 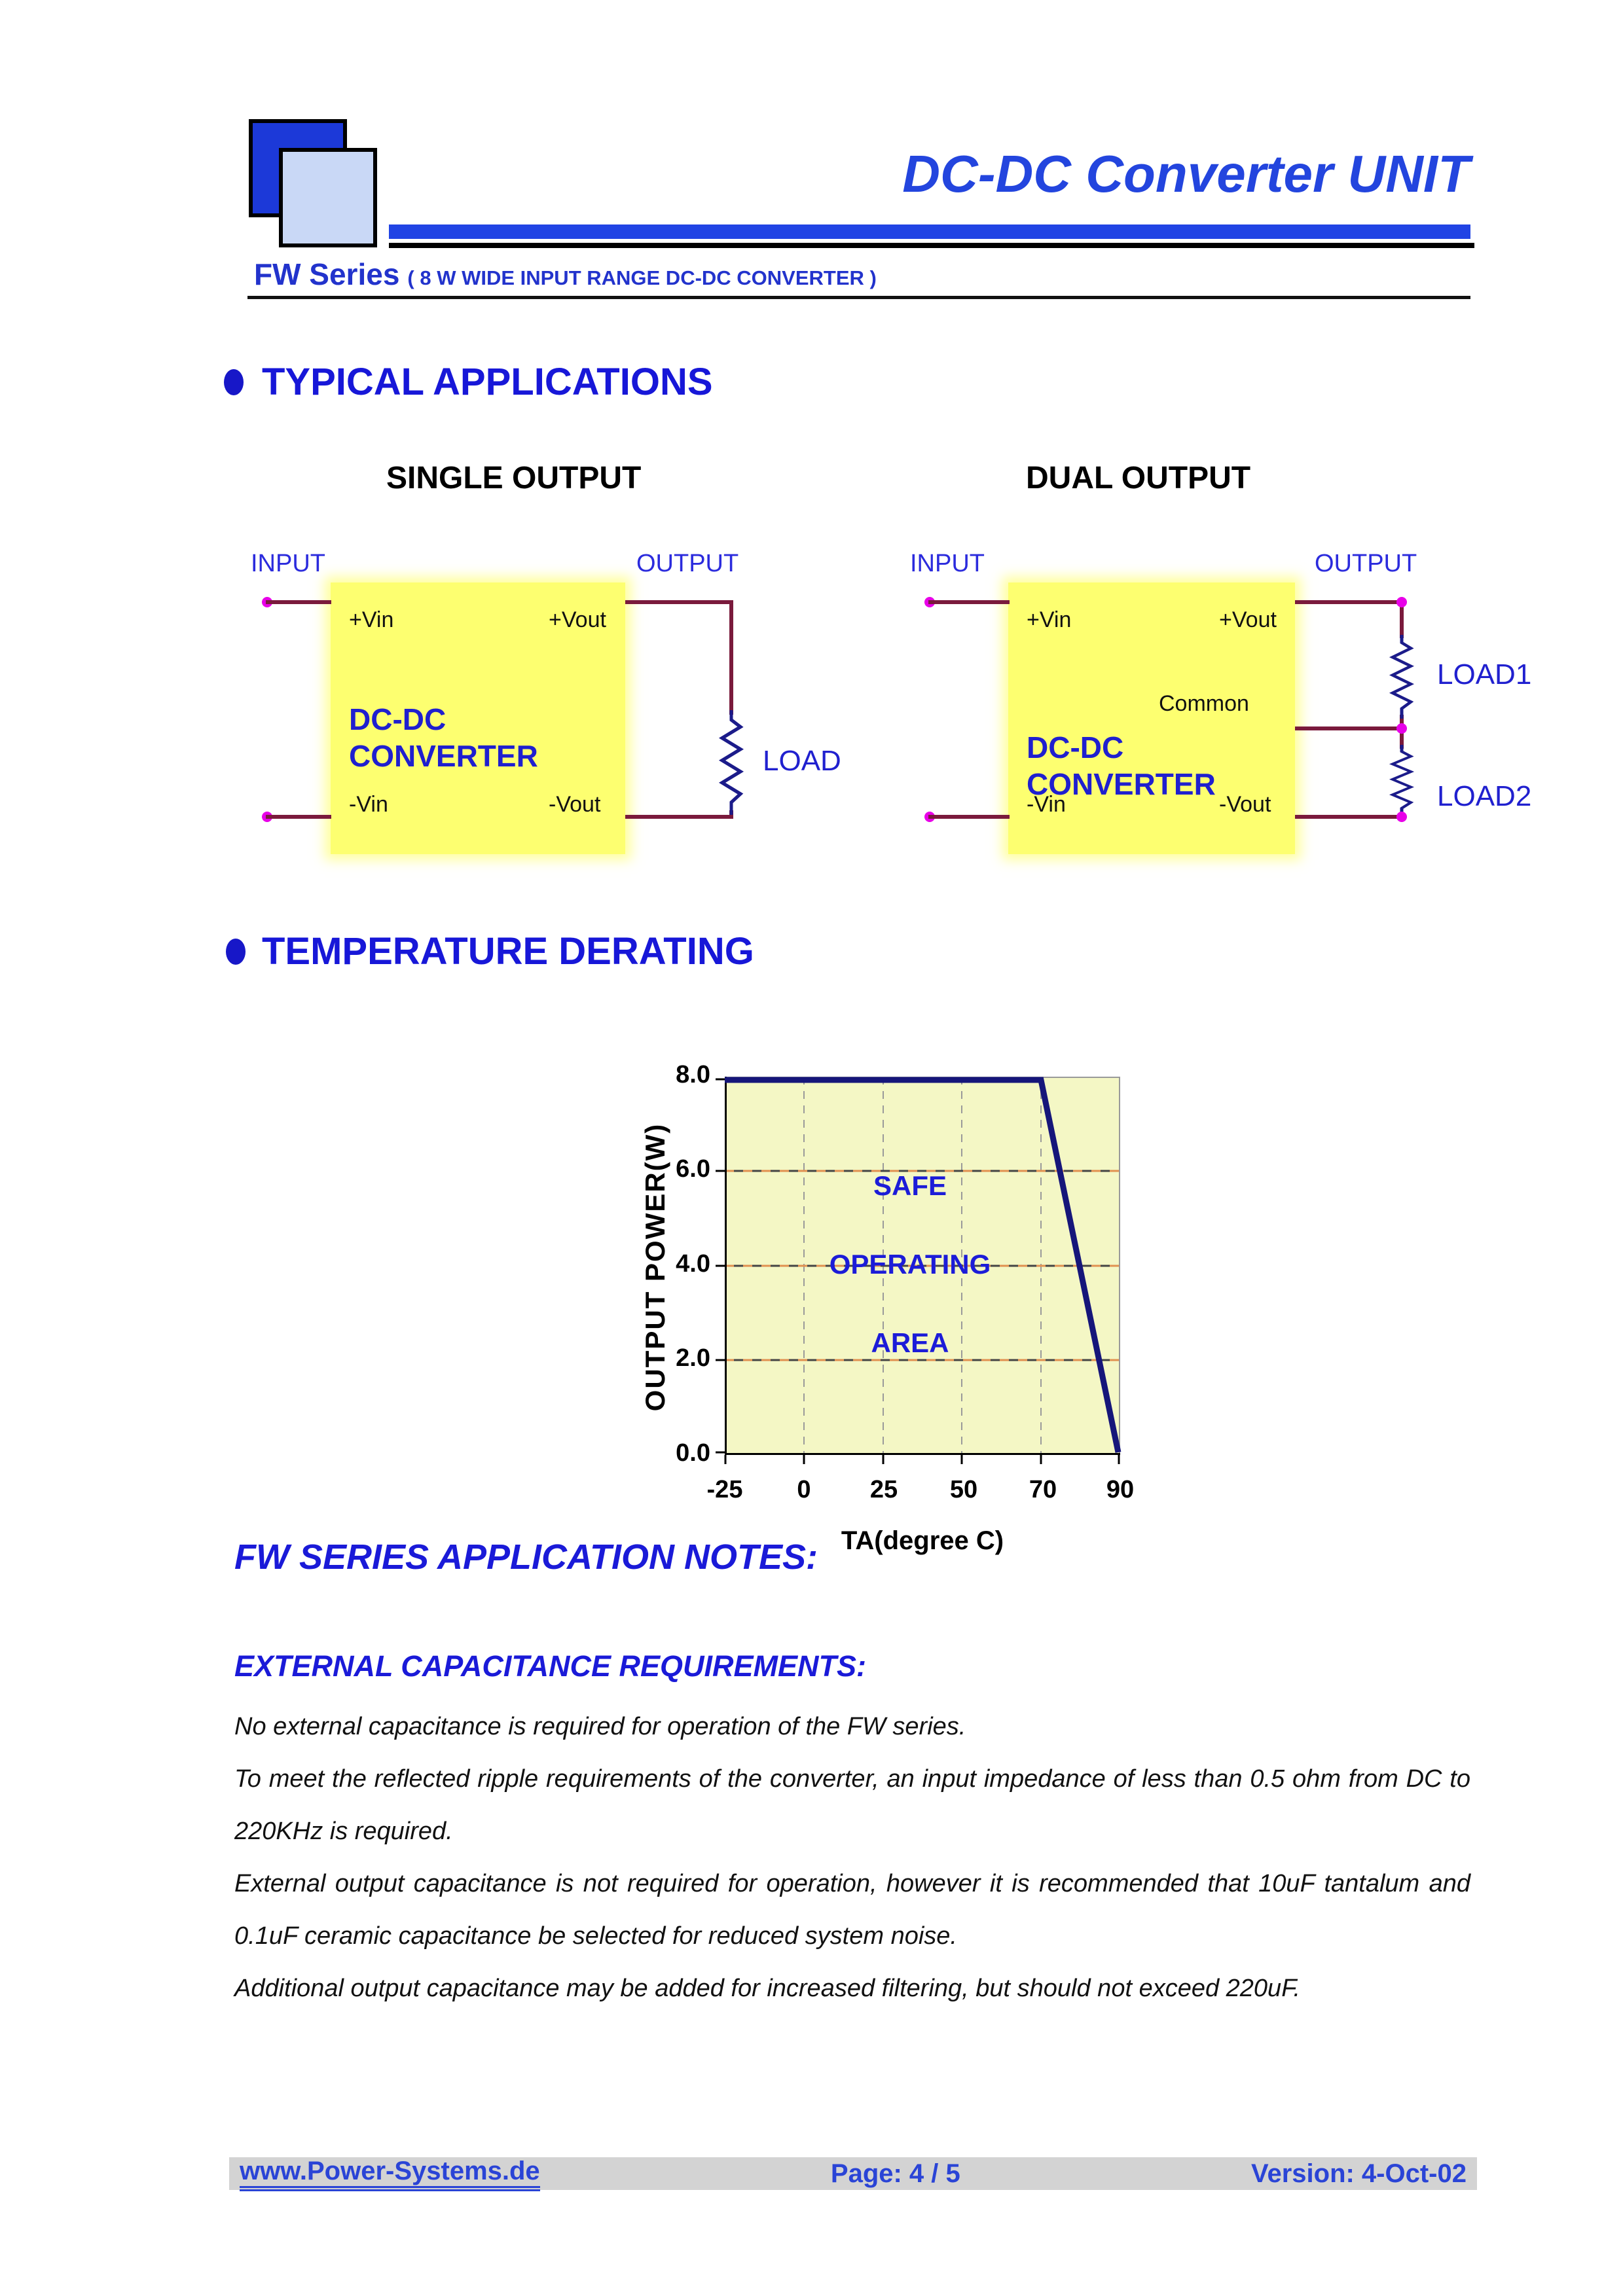 I want to click on header-divider, so click(x=858, y=297).